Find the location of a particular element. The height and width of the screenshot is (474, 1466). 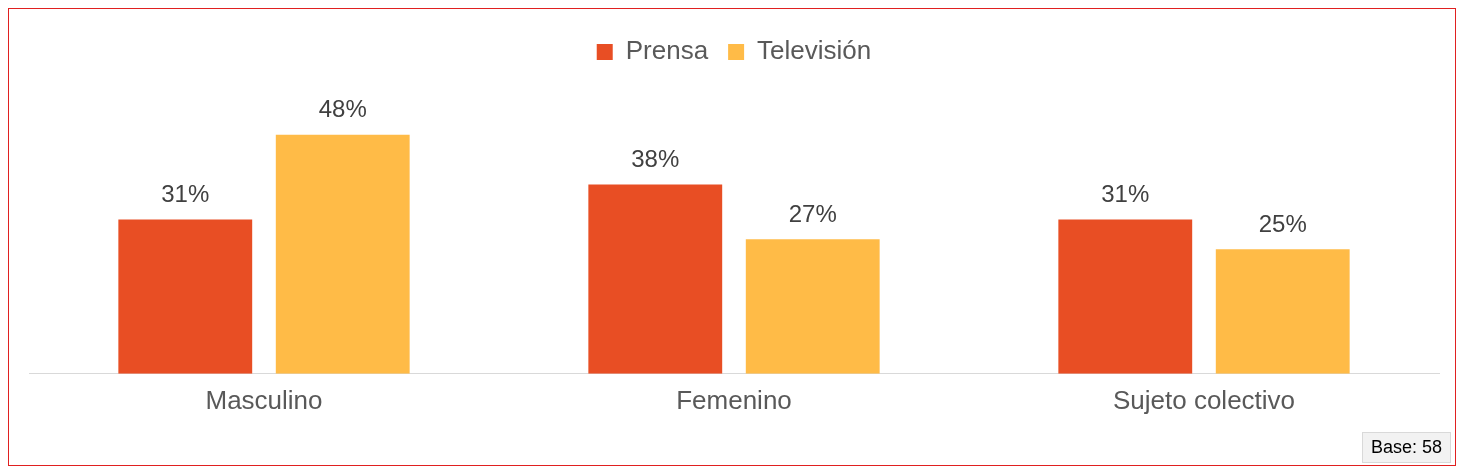

legend-label: Televisión is located at coordinates (814, 50).